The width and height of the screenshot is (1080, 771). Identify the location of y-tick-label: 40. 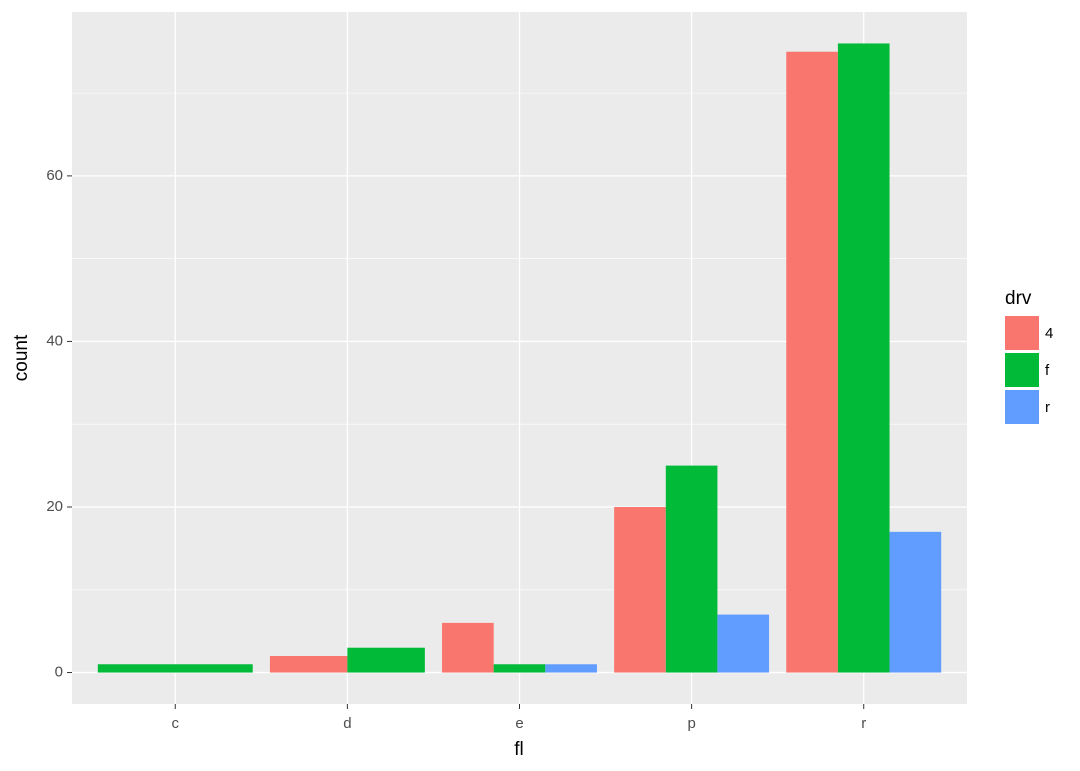
(54, 340).